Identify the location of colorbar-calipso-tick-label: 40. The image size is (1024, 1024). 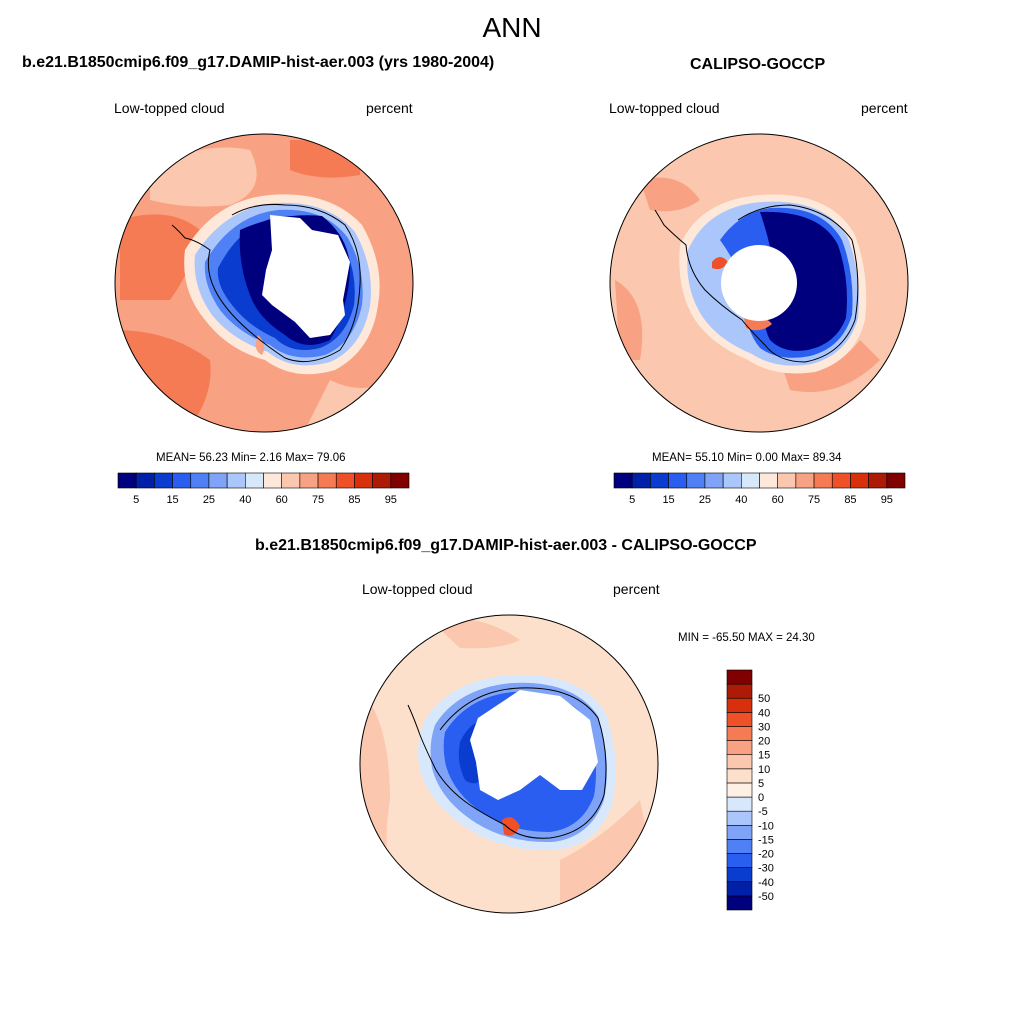
(741, 500).